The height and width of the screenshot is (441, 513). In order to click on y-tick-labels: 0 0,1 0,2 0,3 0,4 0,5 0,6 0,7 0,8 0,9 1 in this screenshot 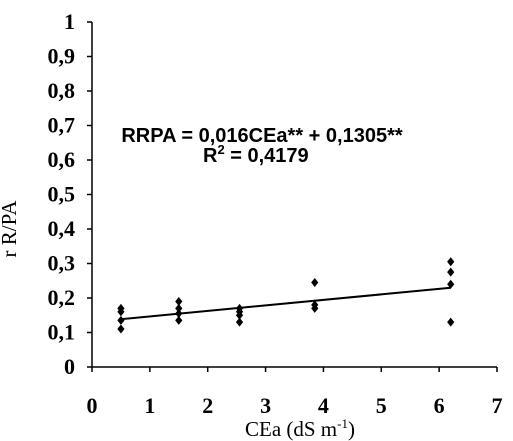, I will do `click(62, 194)`.